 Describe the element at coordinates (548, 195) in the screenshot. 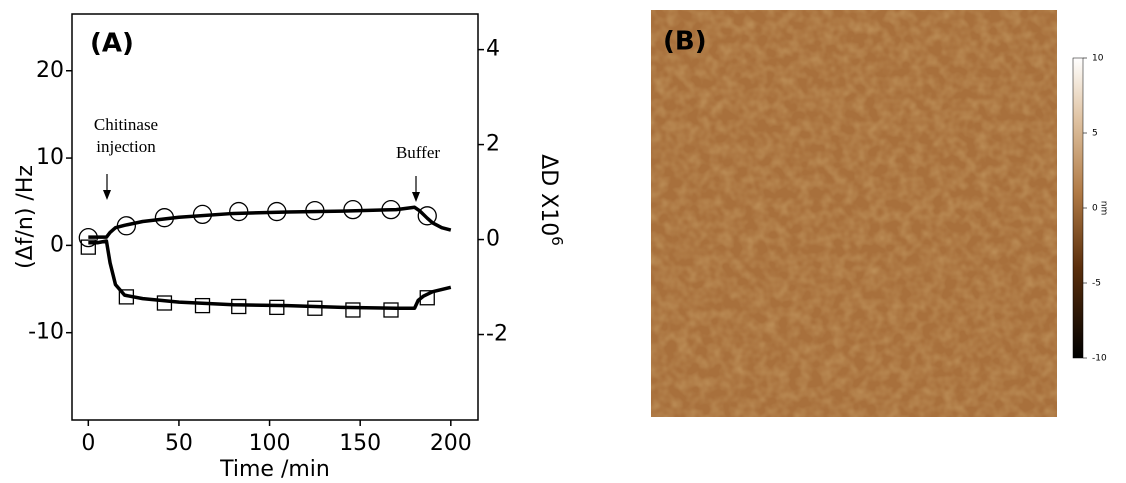

I see `y2-label-text: ΔD X10` at that location.